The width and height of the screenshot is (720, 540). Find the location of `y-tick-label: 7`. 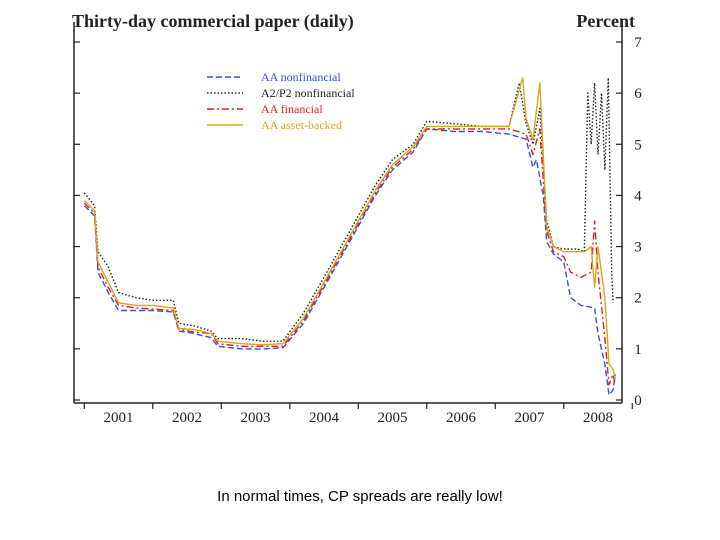

y-tick-label: 7 is located at coordinates (638, 43).